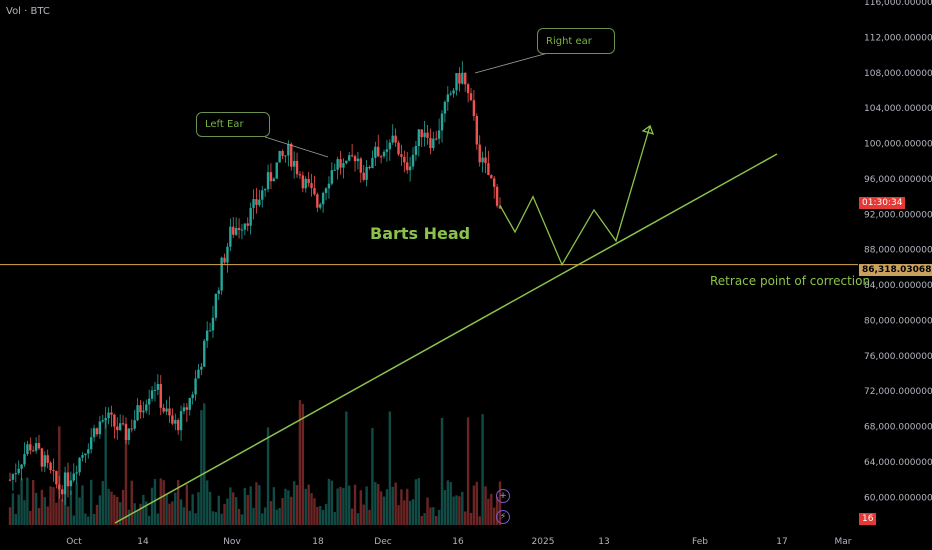 This screenshot has height=550, width=932. I want to click on current-price-tag: 86,318.030682, so click(895, 270).